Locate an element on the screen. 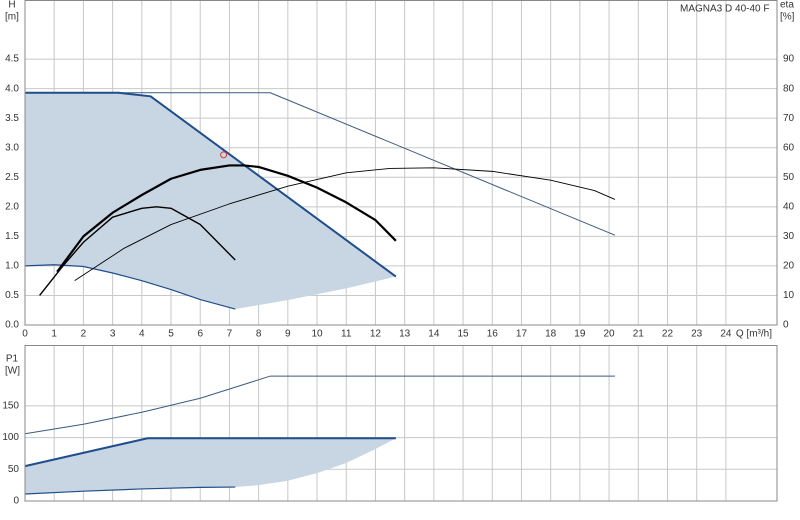 The height and width of the screenshot is (520, 800). y2-tick-label: 10 is located at coordinates (789, 295).